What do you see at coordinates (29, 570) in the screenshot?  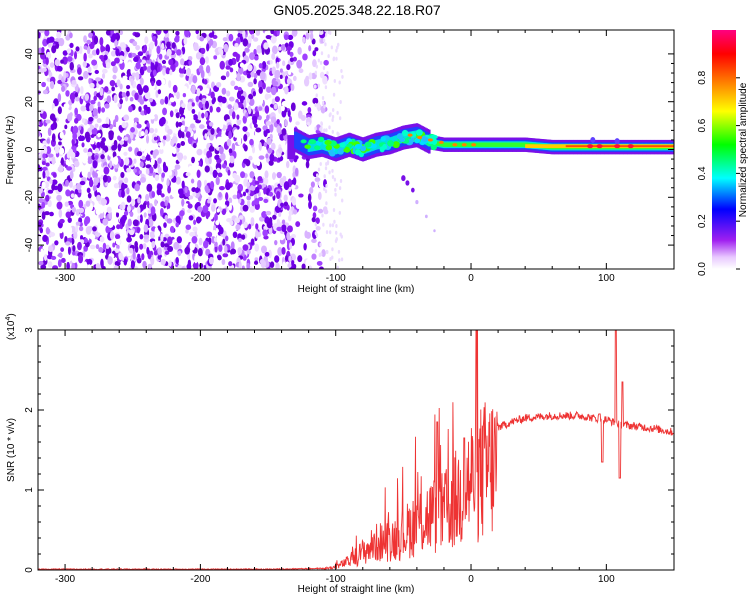 I see `snr-y-tick-label: 0` at bounding box center [29, 570].